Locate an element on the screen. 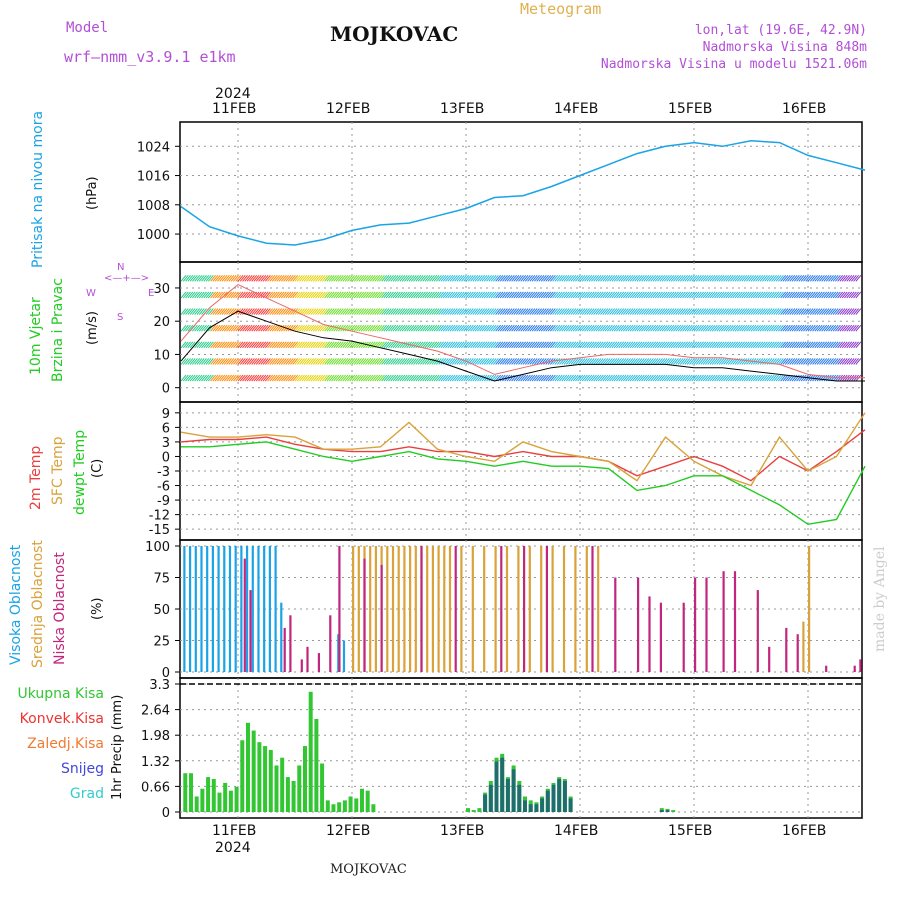  top-date-label: 12FEB is located at coordinates (348, 109).